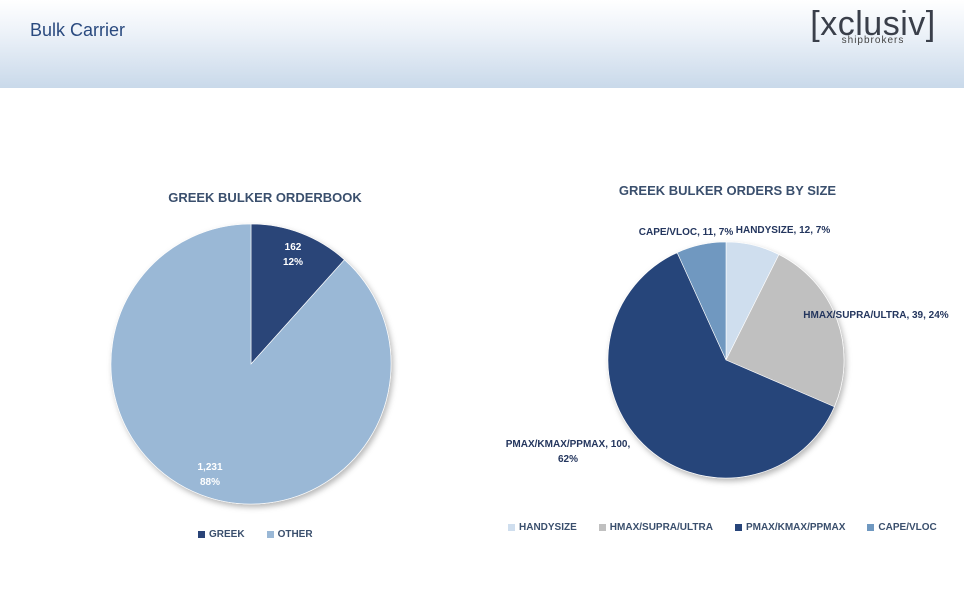 The height and width of the screenshot is (608, 964). What do you see at coordinates (482, 44) in the screenshot?
I see `header-banner: Bulk Carrier [xclusiv] shipbrokers` at bounding box center [482, 44].